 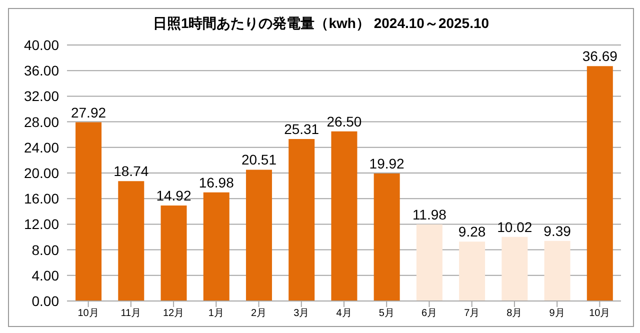 I want to click on data-label: 9.28, so click(x=472, y=232).